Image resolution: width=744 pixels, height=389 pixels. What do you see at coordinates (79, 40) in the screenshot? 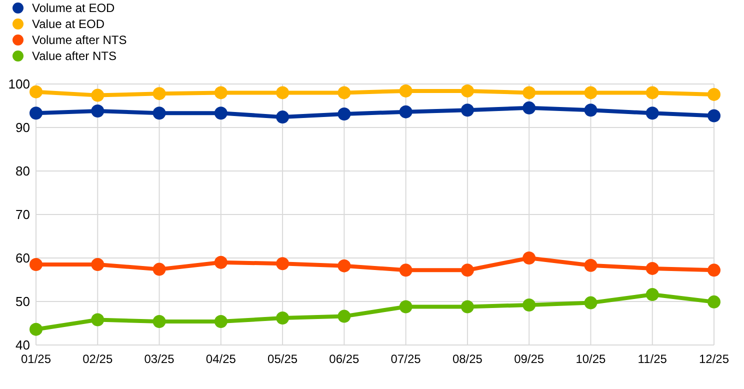
I see `legend-label: Volume after NTS` at bounding box center [79, 40].